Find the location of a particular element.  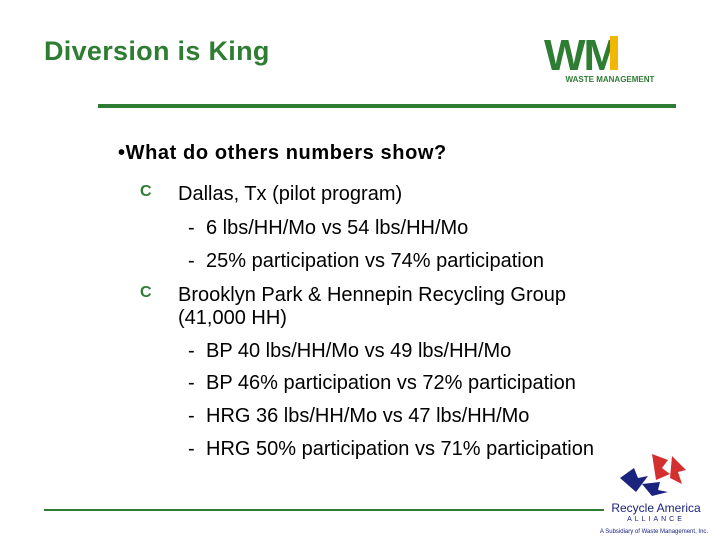

slide-title: Diversion is King is located at coordinates (157, 51).